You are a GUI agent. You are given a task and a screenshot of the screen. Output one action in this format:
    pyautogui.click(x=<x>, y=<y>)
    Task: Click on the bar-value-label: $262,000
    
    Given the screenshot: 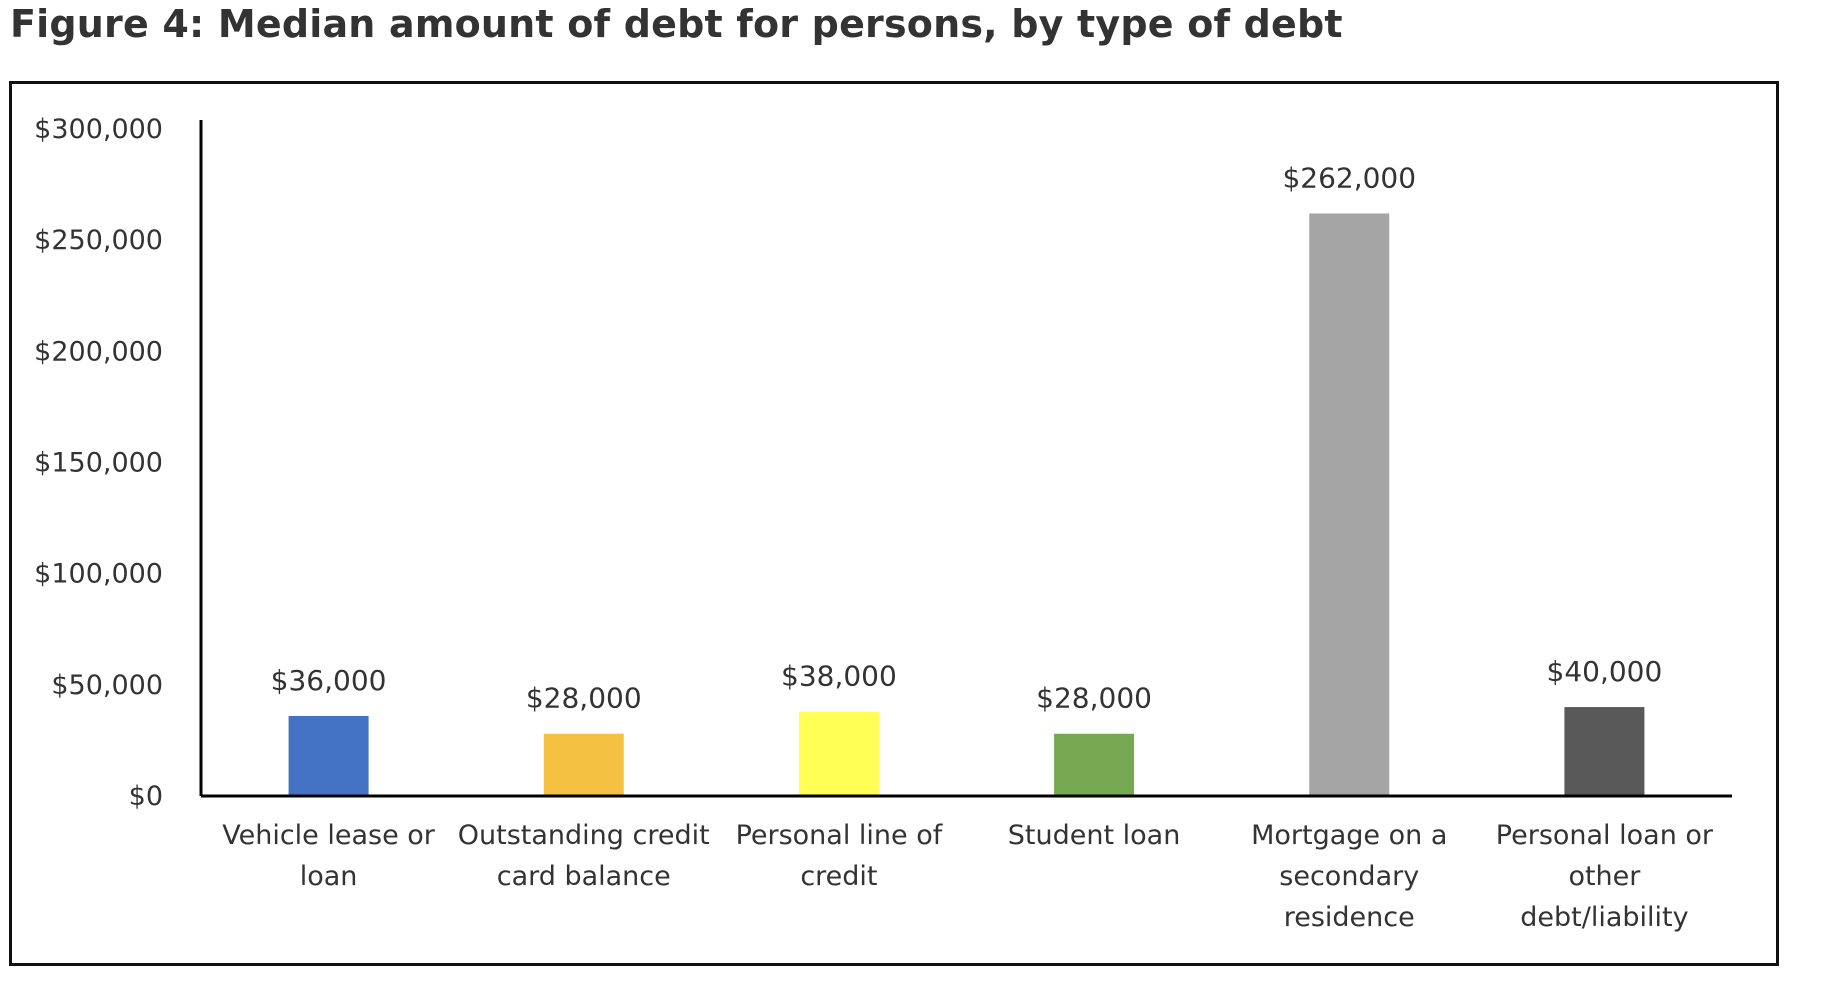 What is the action you would take?
    pyautogui.click(x=1349, y=177)
    